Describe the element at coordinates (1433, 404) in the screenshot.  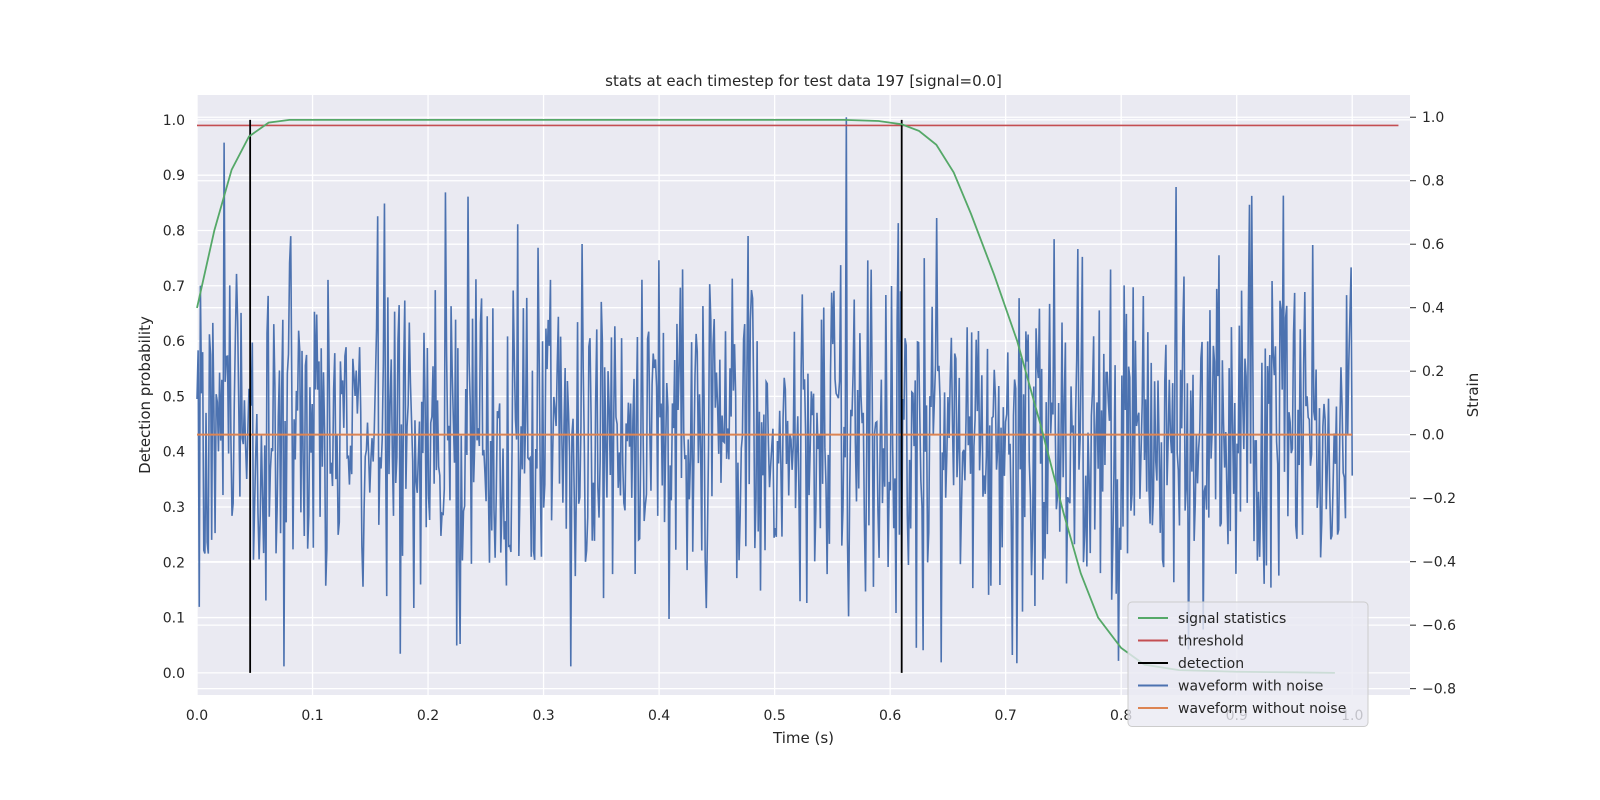
I see `right-y-axis: −0.8 −0.6 −0.4 −0.2 0.0 0.2 0.4 0.6 0.8 1.0` at that location.